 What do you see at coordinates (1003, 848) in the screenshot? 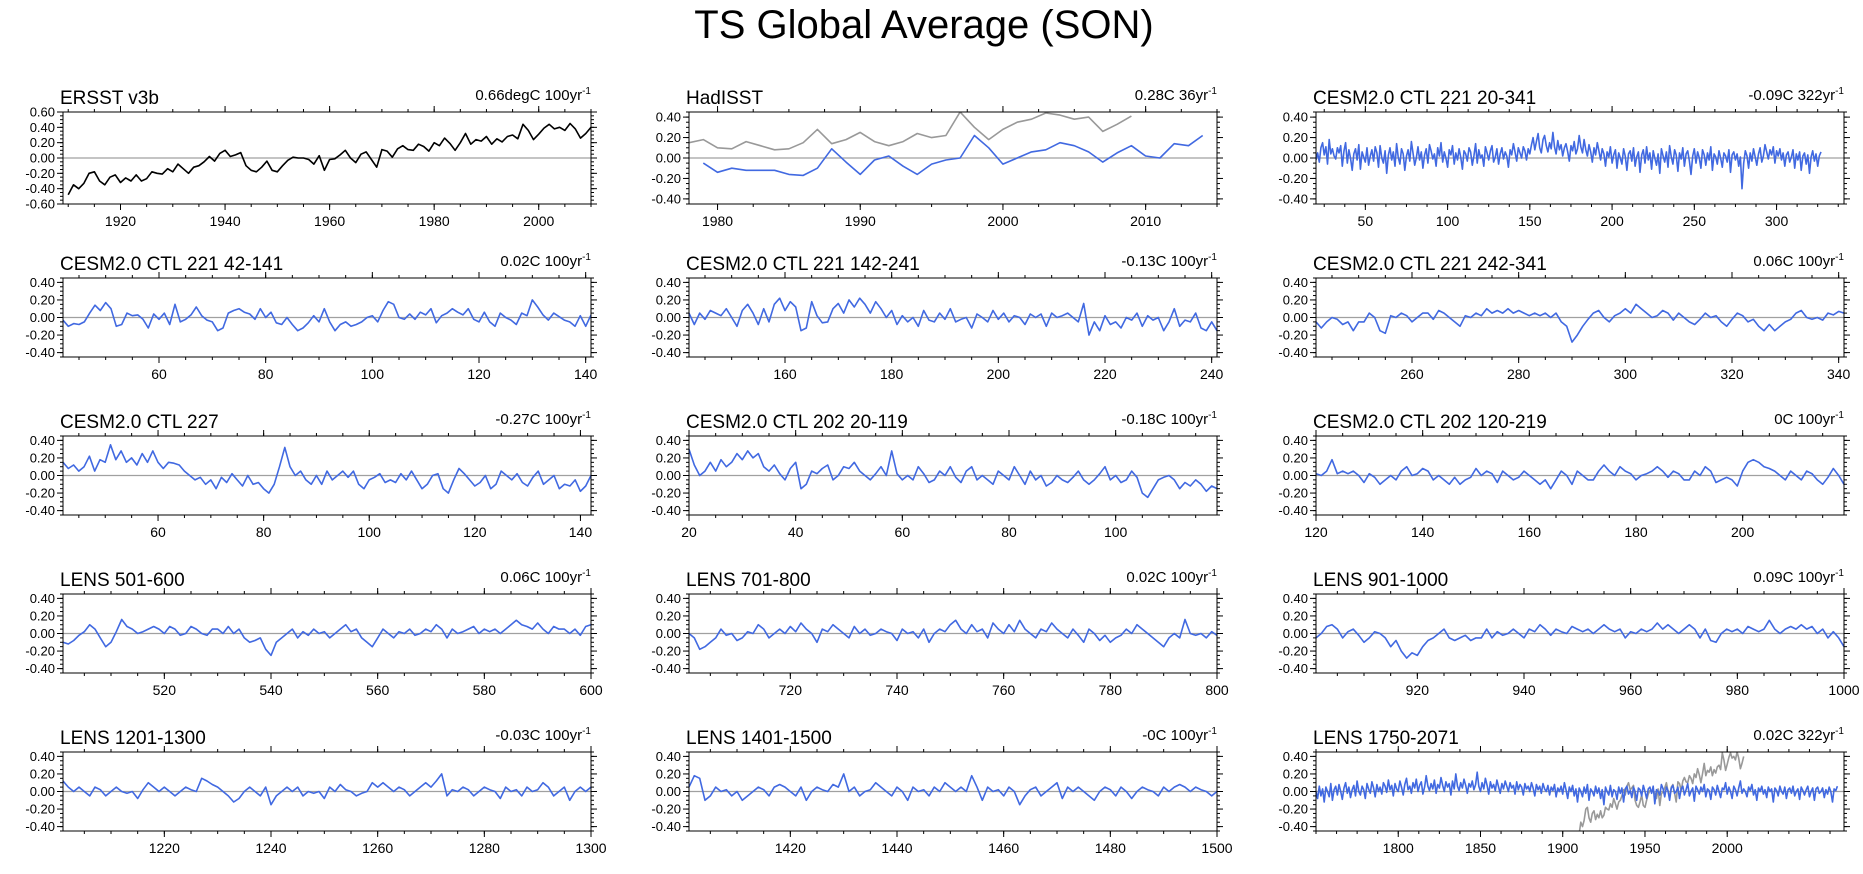
I see `x-tick-label: 1460` at bounding box center [1003, 848].